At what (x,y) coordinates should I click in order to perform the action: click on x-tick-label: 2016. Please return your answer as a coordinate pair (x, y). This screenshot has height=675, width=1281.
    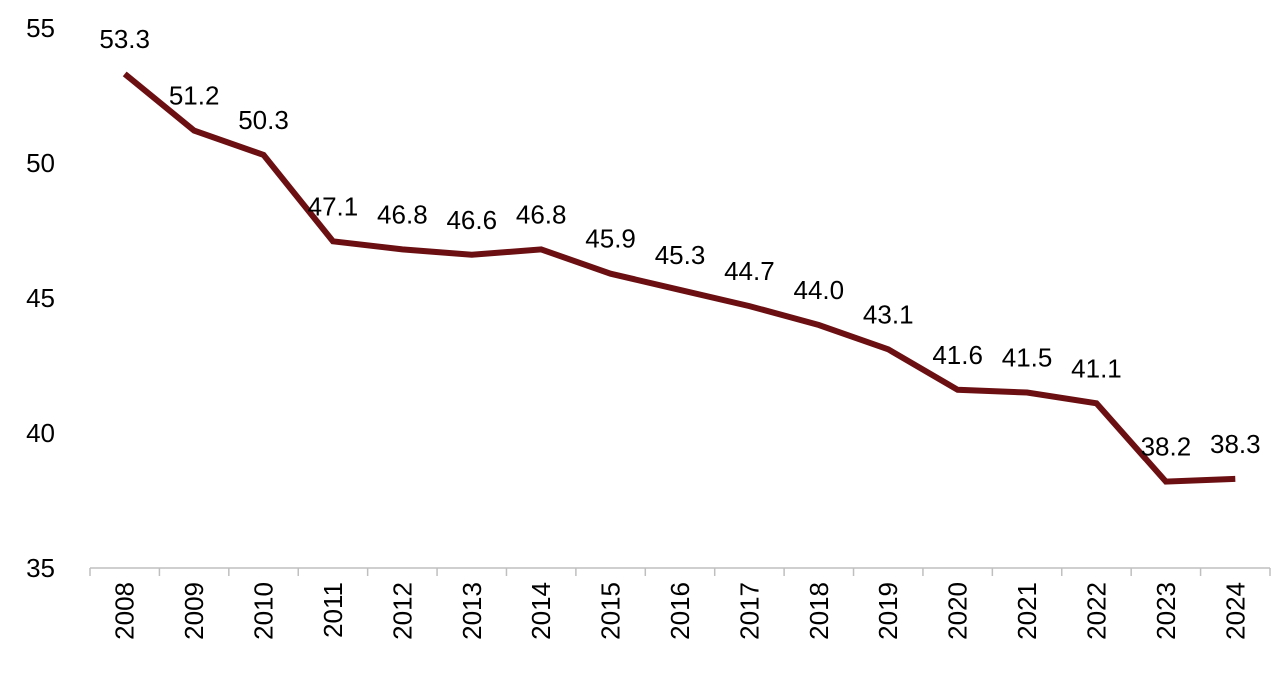
    Looking at the image, I should click on (680, 611).